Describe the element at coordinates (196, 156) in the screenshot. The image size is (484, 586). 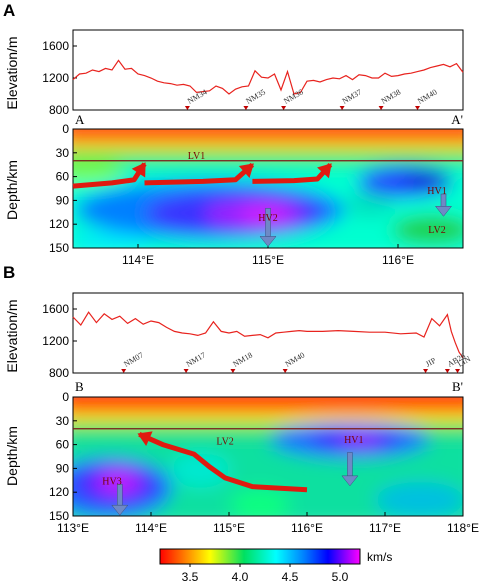
I see `anomaly-label: LV1` at that location.